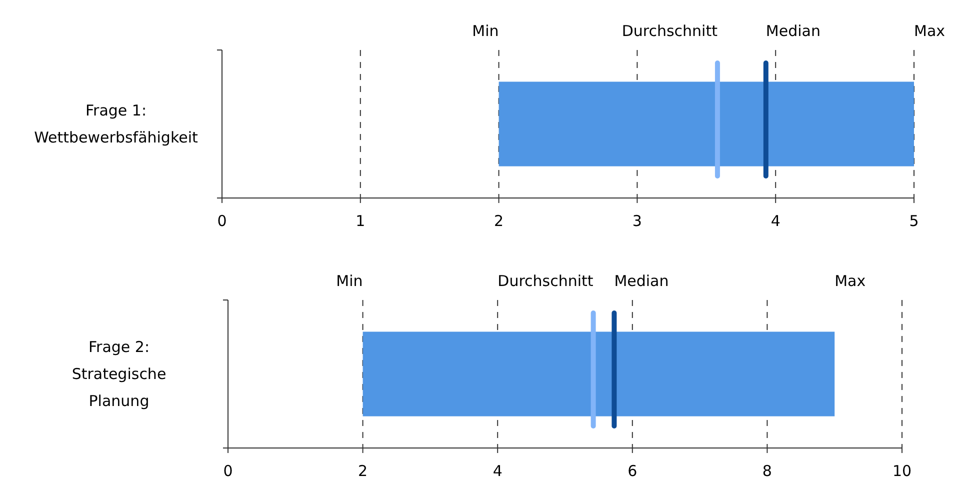  What do you see at coordinates (633, 471) in the screenshot?
I see `x-tick-label: 6` at bounding box center [633, 471].